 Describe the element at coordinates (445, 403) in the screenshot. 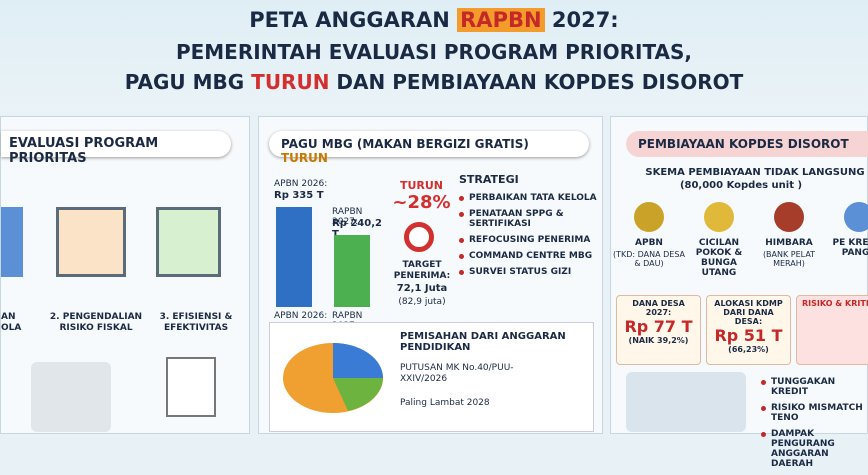

I see `separation-item: Paling Lambat 2028` at that location.